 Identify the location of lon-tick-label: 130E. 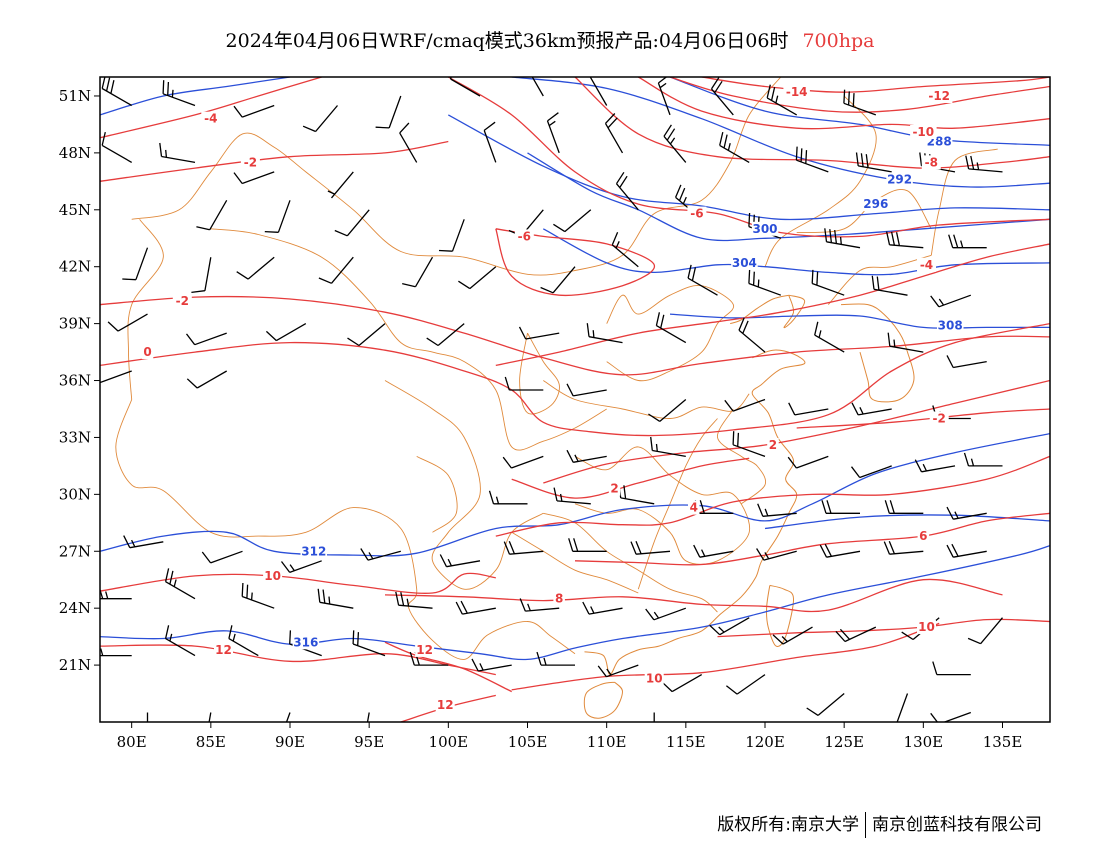
(924, 742).